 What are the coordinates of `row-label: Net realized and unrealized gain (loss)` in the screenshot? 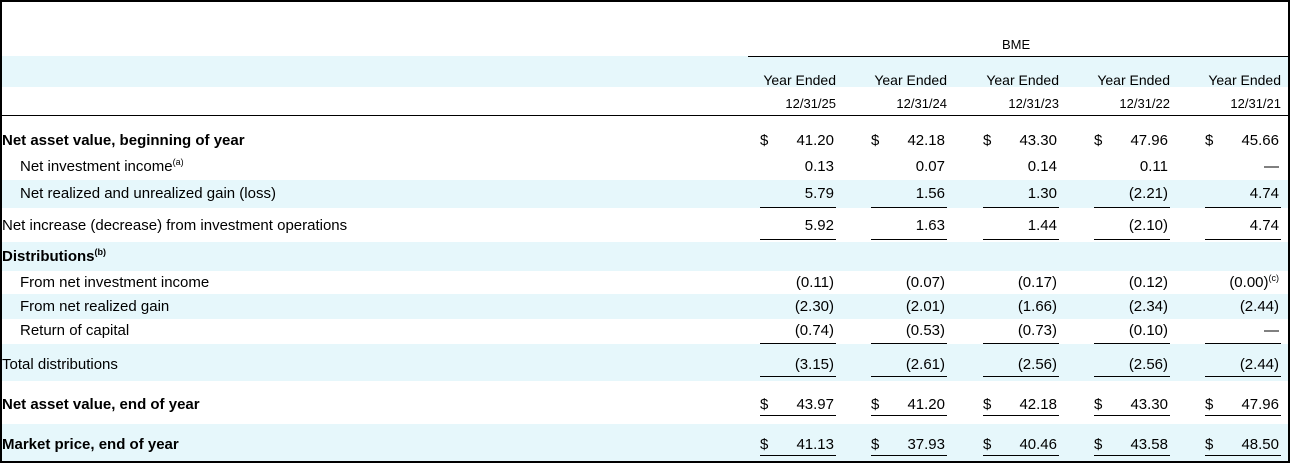 It's located at (148, 194).